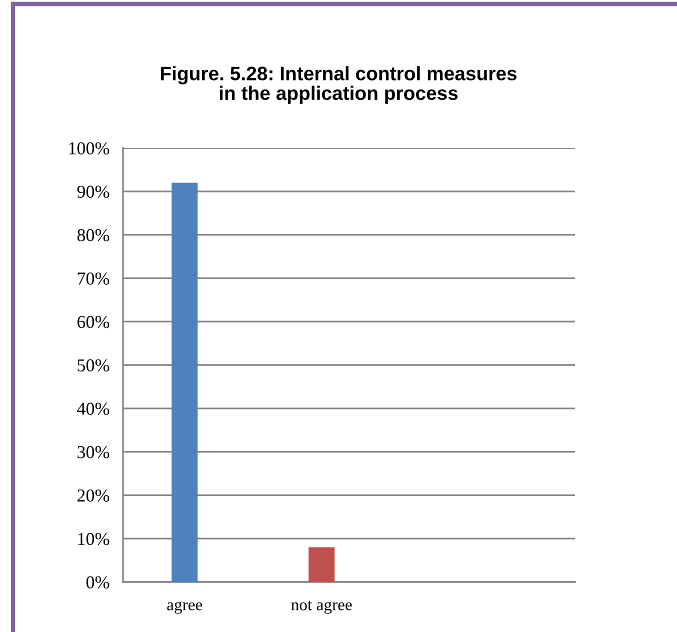 The image size is (677, 632). What do you see at coordinates (94, 495) in the screenshot?
I see `y-tick-label: 20%` at bounding box center [94, 495].